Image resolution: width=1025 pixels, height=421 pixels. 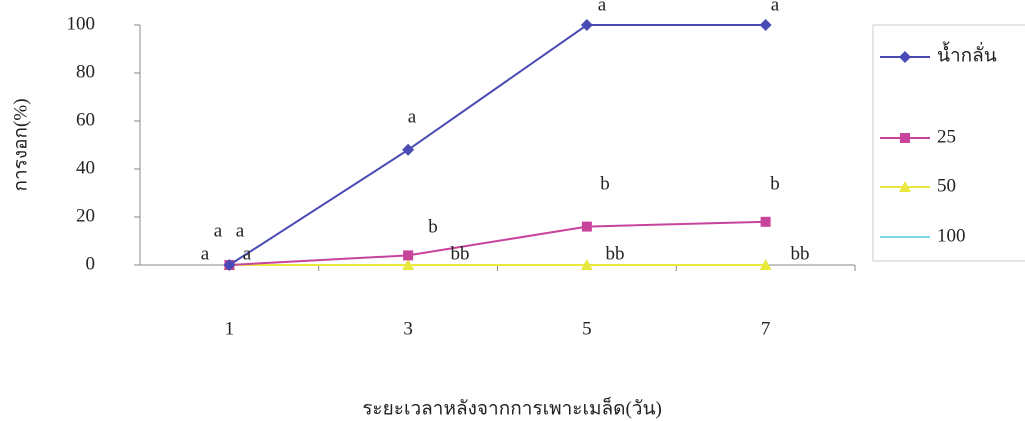 What do you see at coordinates (408, 328) in the screenshot?
I see `x-tick-label: 3` at bounding box center [408, 328].